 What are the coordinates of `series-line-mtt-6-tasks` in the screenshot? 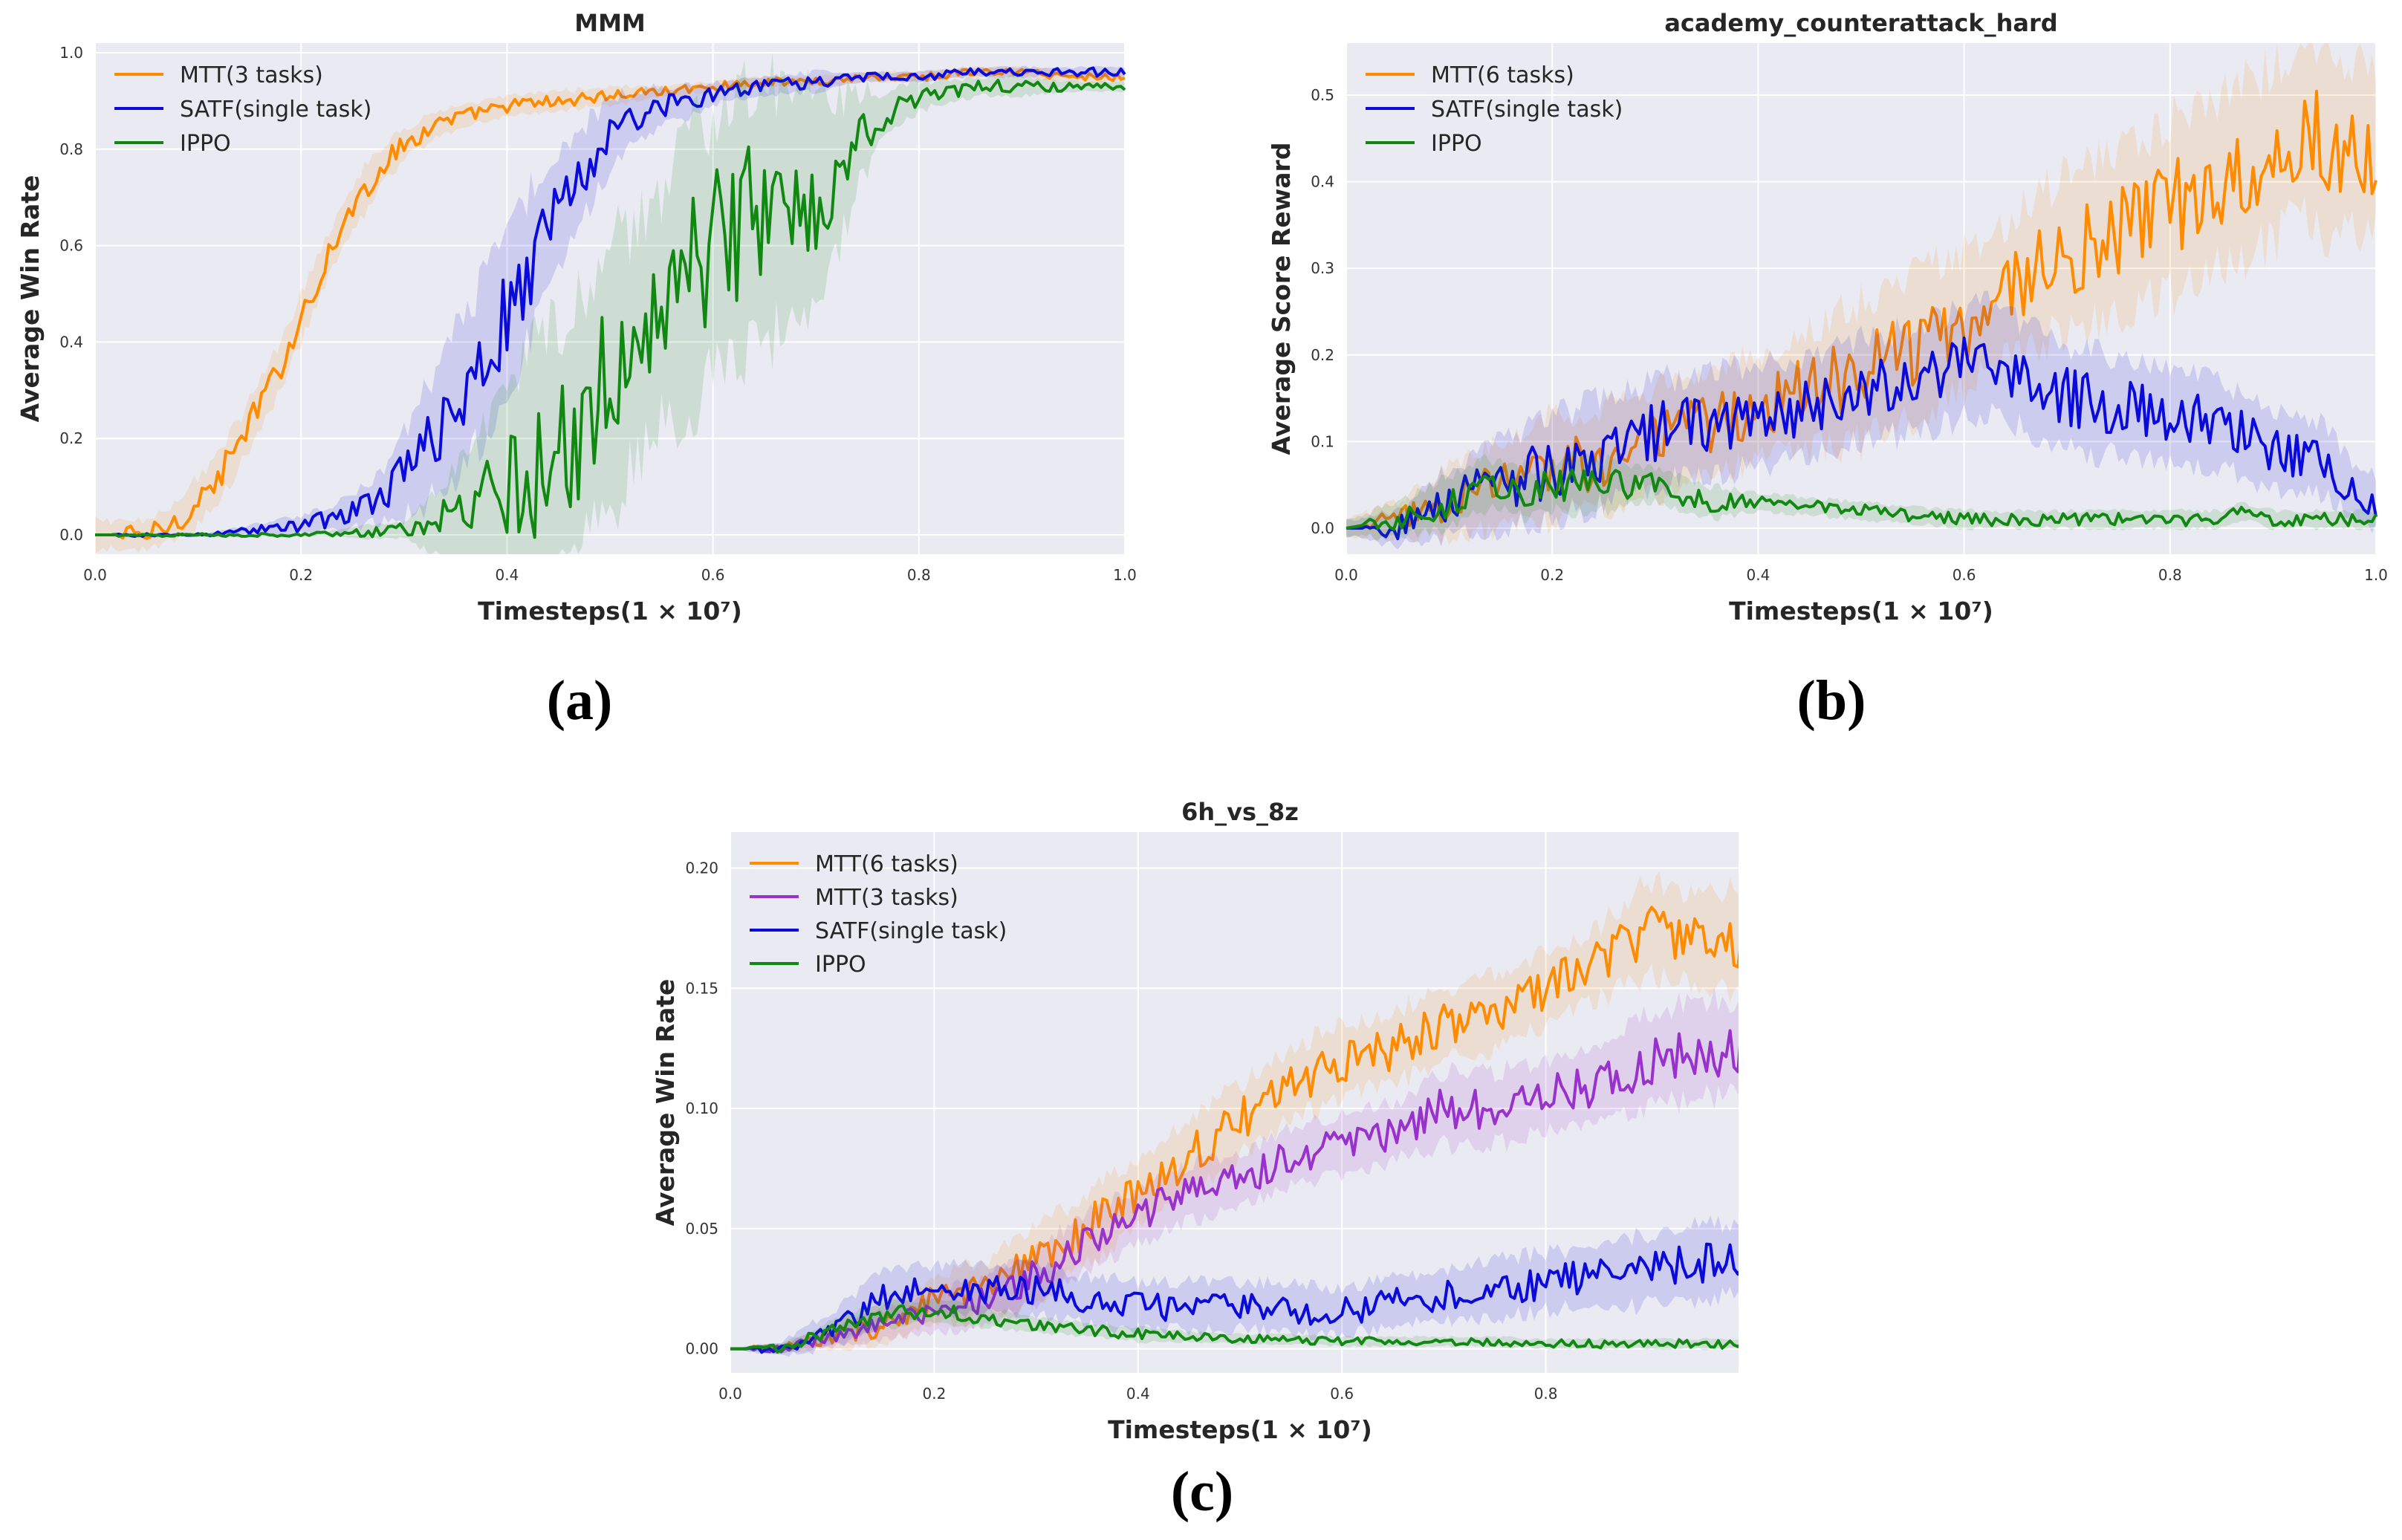 It's located at (1234, 1130).